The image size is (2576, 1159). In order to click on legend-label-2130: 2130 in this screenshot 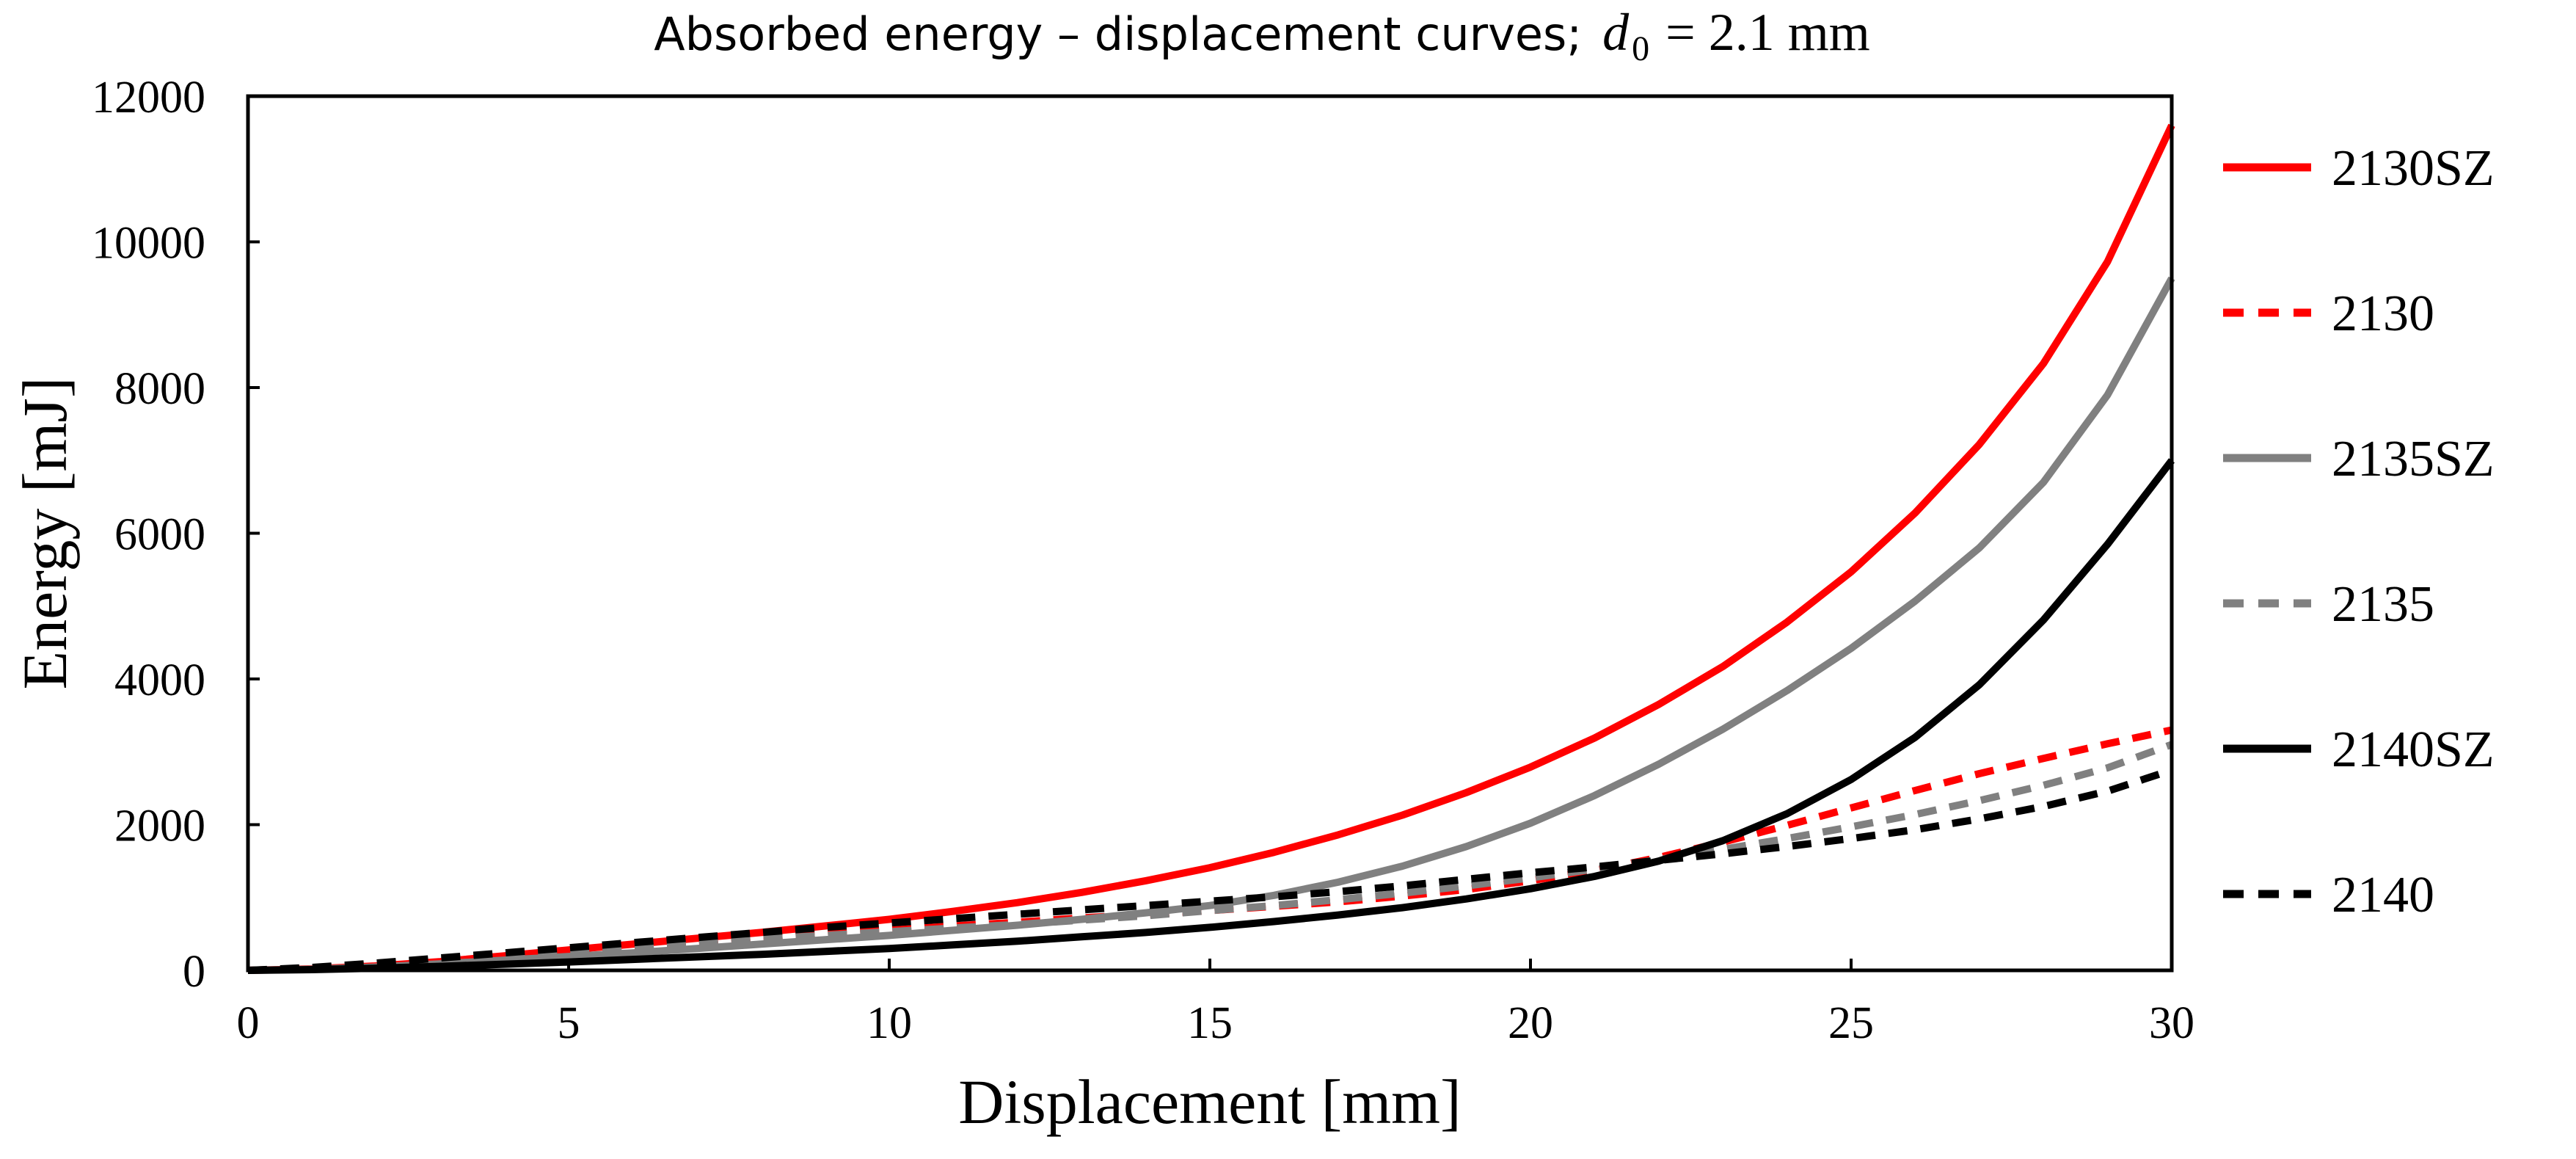, I will do `click(2383, 314)`.